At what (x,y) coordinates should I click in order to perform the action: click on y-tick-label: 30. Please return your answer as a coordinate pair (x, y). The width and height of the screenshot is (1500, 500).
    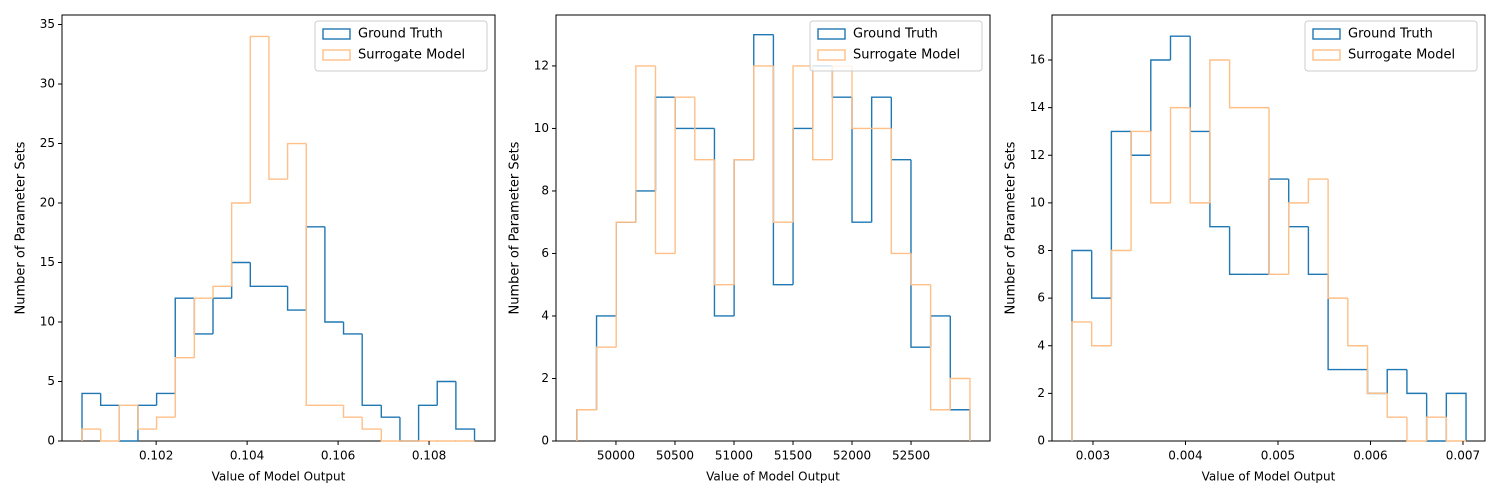
    Looking at the image, I should click on (47, 84).